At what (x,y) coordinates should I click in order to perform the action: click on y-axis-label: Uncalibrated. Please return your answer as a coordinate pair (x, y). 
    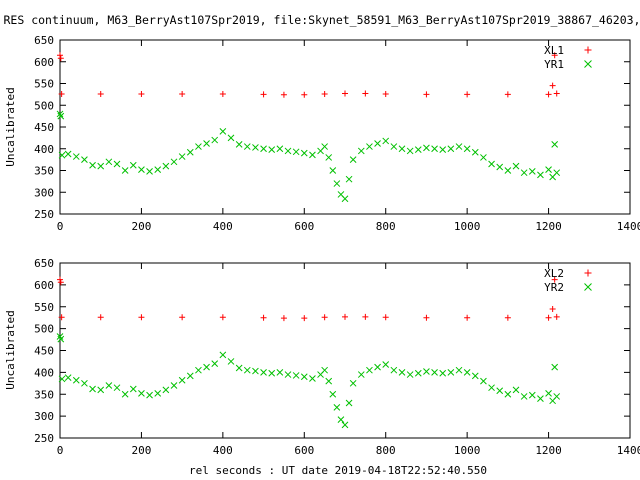
    Looking at the image, I should click on (10, 349).